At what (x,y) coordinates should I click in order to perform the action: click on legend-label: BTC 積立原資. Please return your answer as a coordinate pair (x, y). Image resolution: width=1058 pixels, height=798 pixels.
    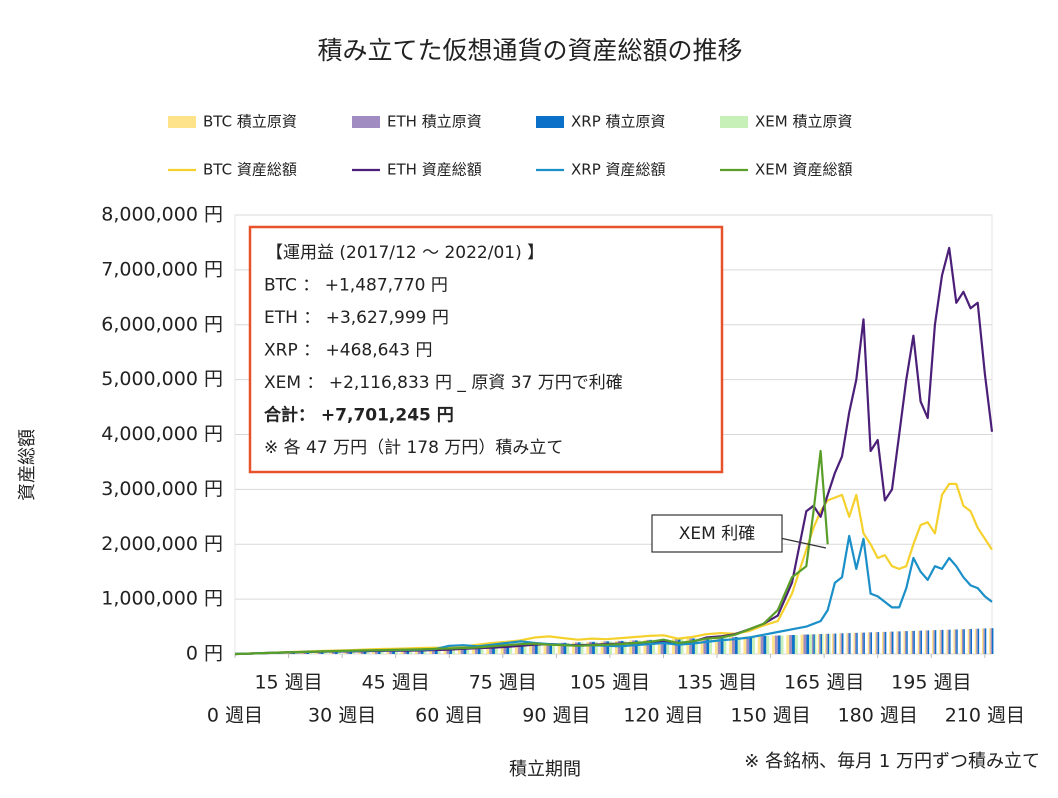
    Looking at the image, I should click on (250, 122).